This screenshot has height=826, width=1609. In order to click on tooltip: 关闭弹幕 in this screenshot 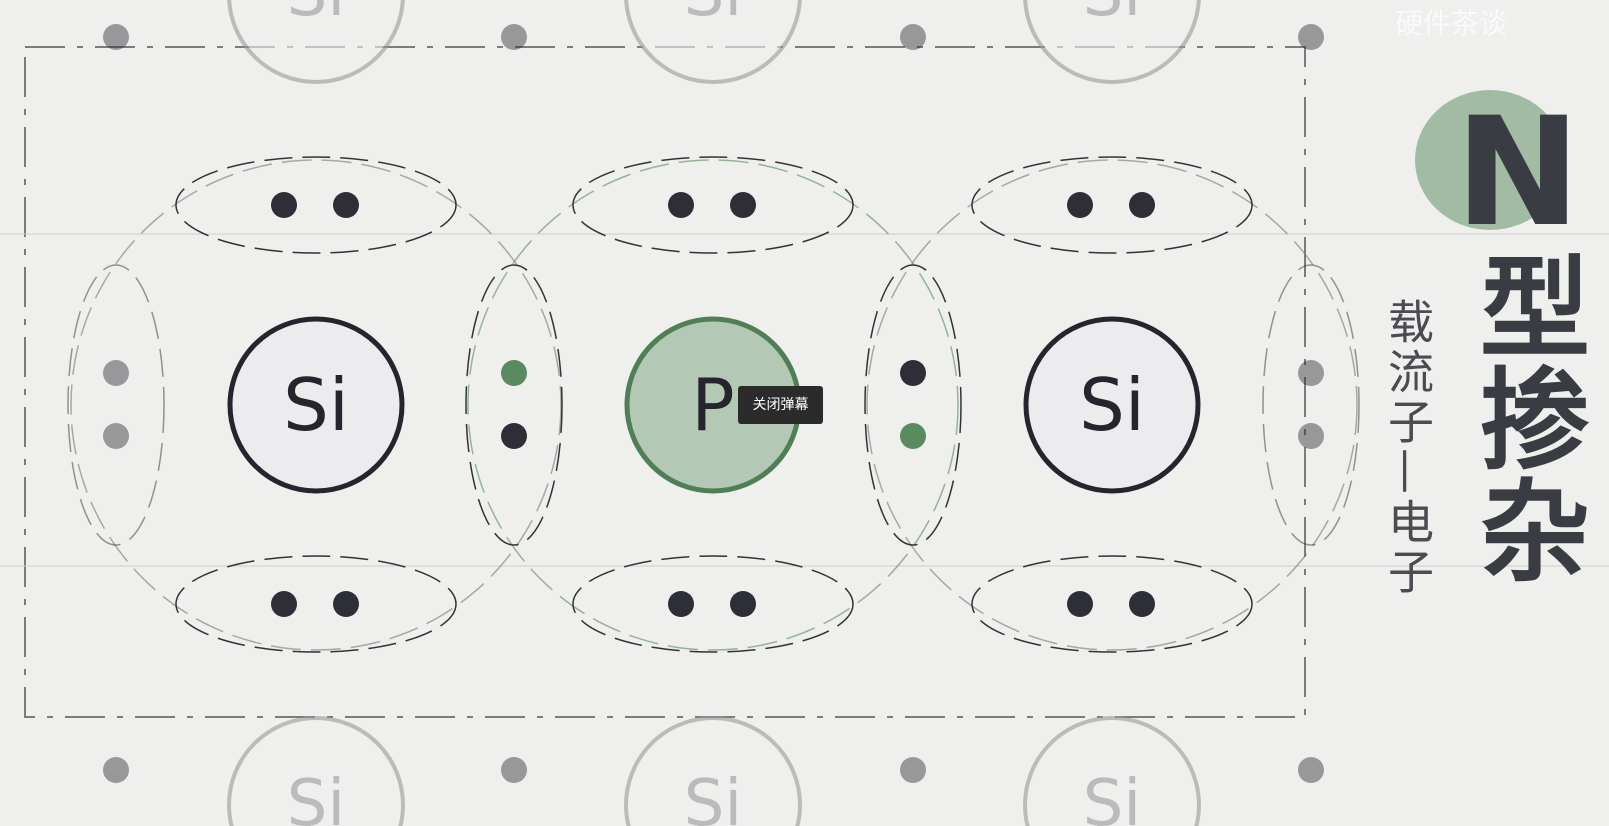, I will do `click(780, 405)`.